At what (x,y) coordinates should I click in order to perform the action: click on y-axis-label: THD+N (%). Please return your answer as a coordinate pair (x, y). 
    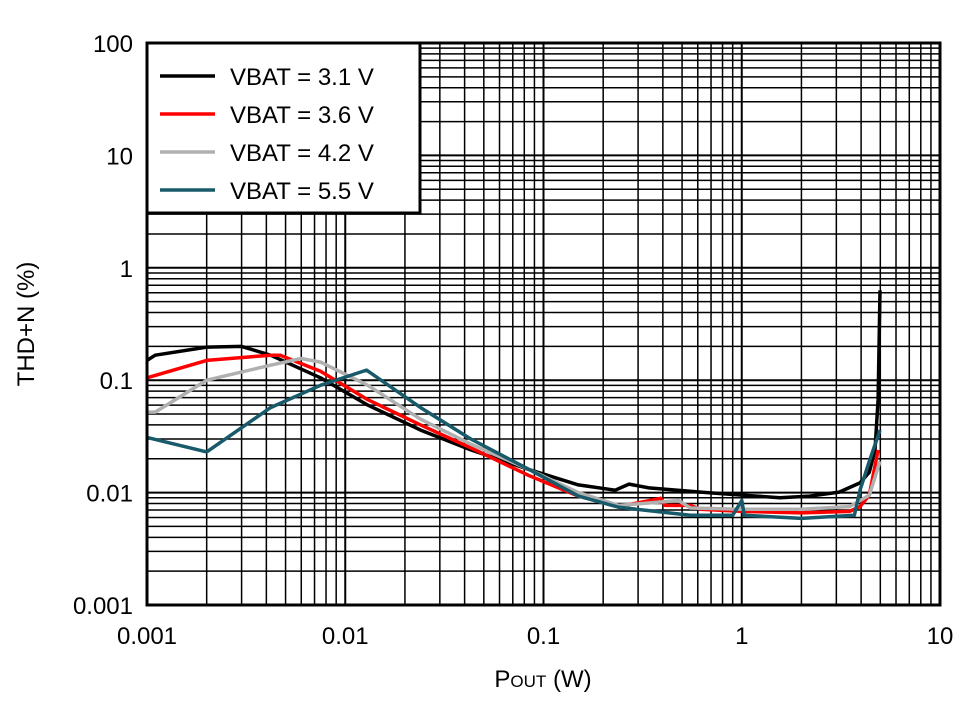
    Looking at the image, I should click on (26, 324).